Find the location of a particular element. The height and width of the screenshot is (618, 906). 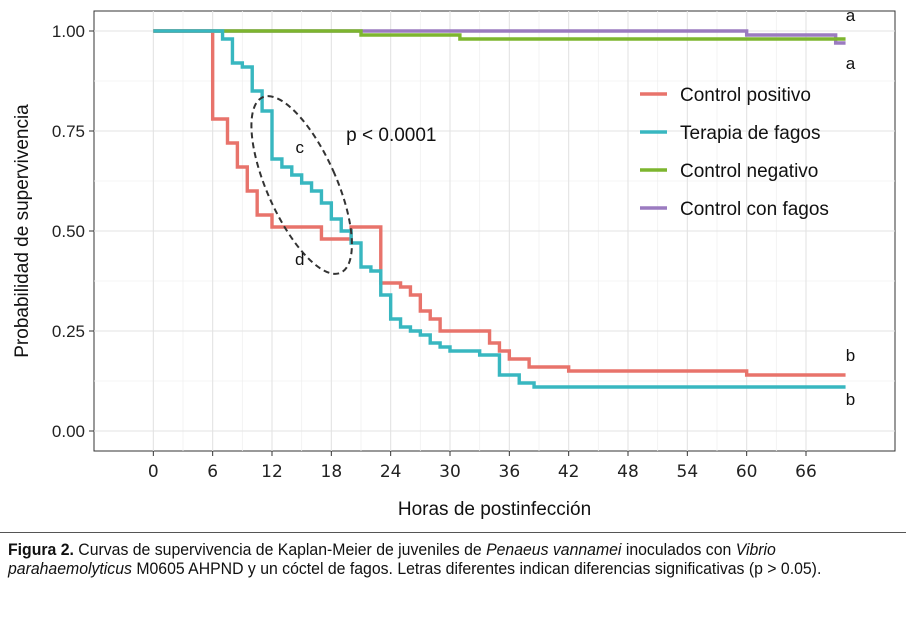

x-tick-label: 66 is located at coordinates (806, 472).